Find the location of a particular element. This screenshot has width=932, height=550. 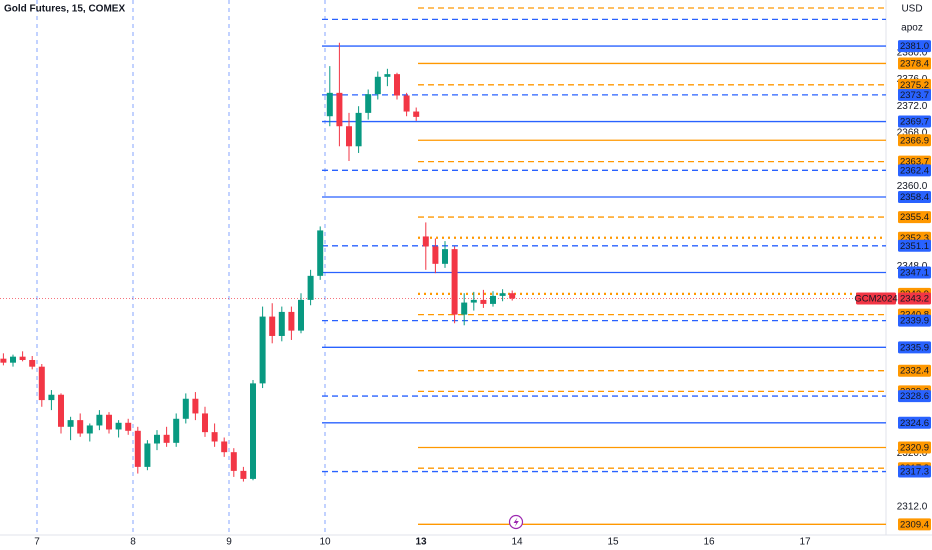

level-tag-label: 2369.7 is located at coordinates (914, 122).